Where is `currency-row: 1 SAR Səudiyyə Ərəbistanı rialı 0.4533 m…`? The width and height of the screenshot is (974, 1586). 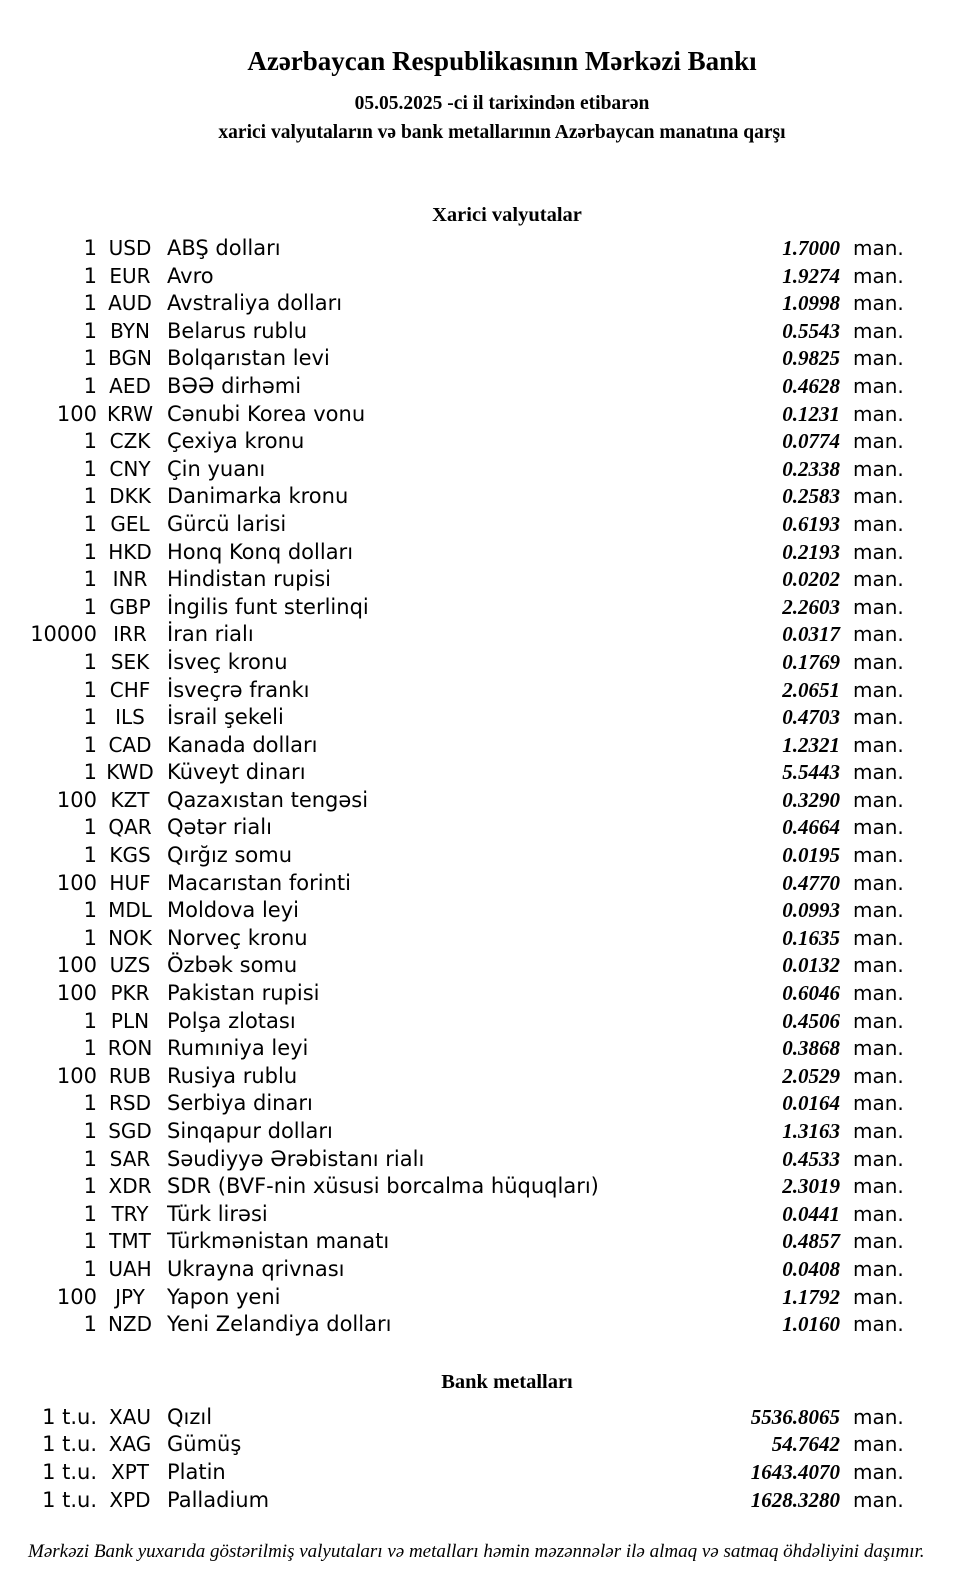
currency-row: 1 SAR Səudiyyə Ərəbistanı rialı 0.4533 m… is located at coordinates (487, 1160).